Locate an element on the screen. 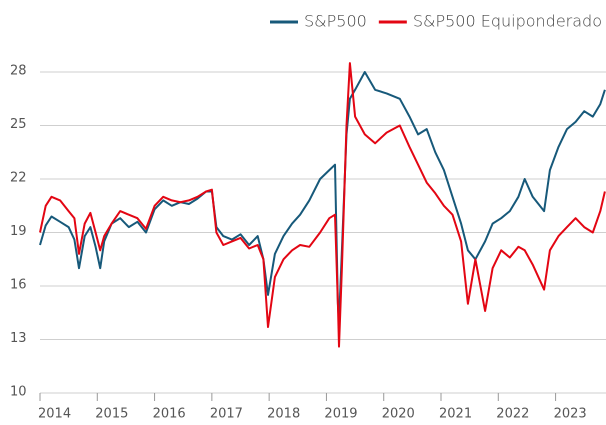 Image resolution: width=606 pixels, height=425 pixels. y-tick-label: 10 is located at coordinates (18, 392).